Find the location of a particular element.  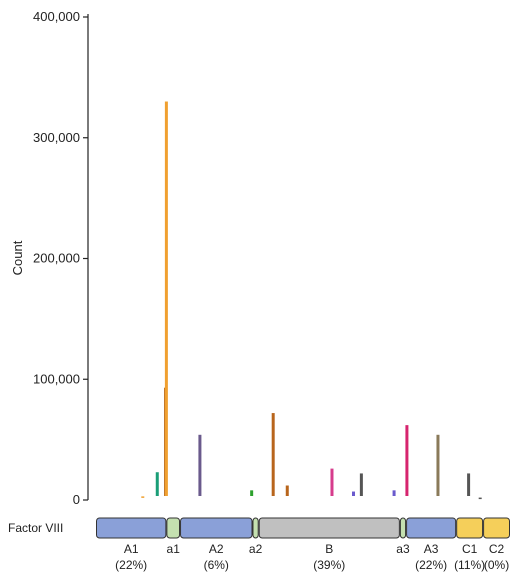

domain-label-a1: a1 is located at coordinates (174, 549).